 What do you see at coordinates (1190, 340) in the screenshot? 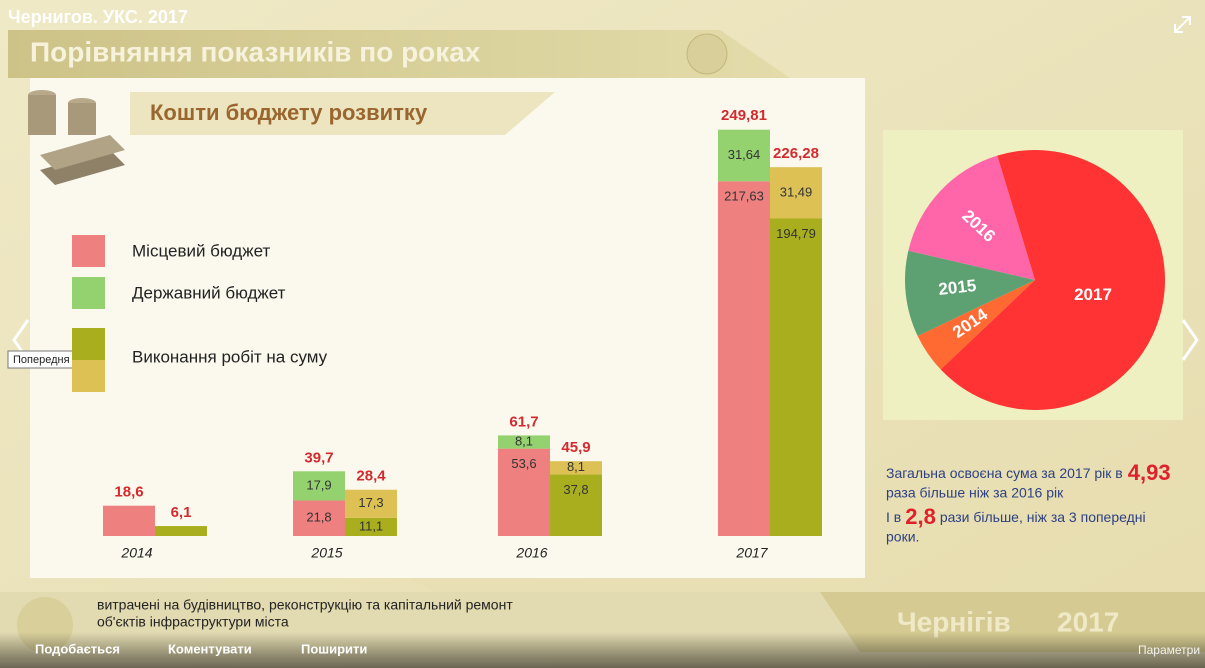
I see `next-arrow` at bounding box center [1190, 340].